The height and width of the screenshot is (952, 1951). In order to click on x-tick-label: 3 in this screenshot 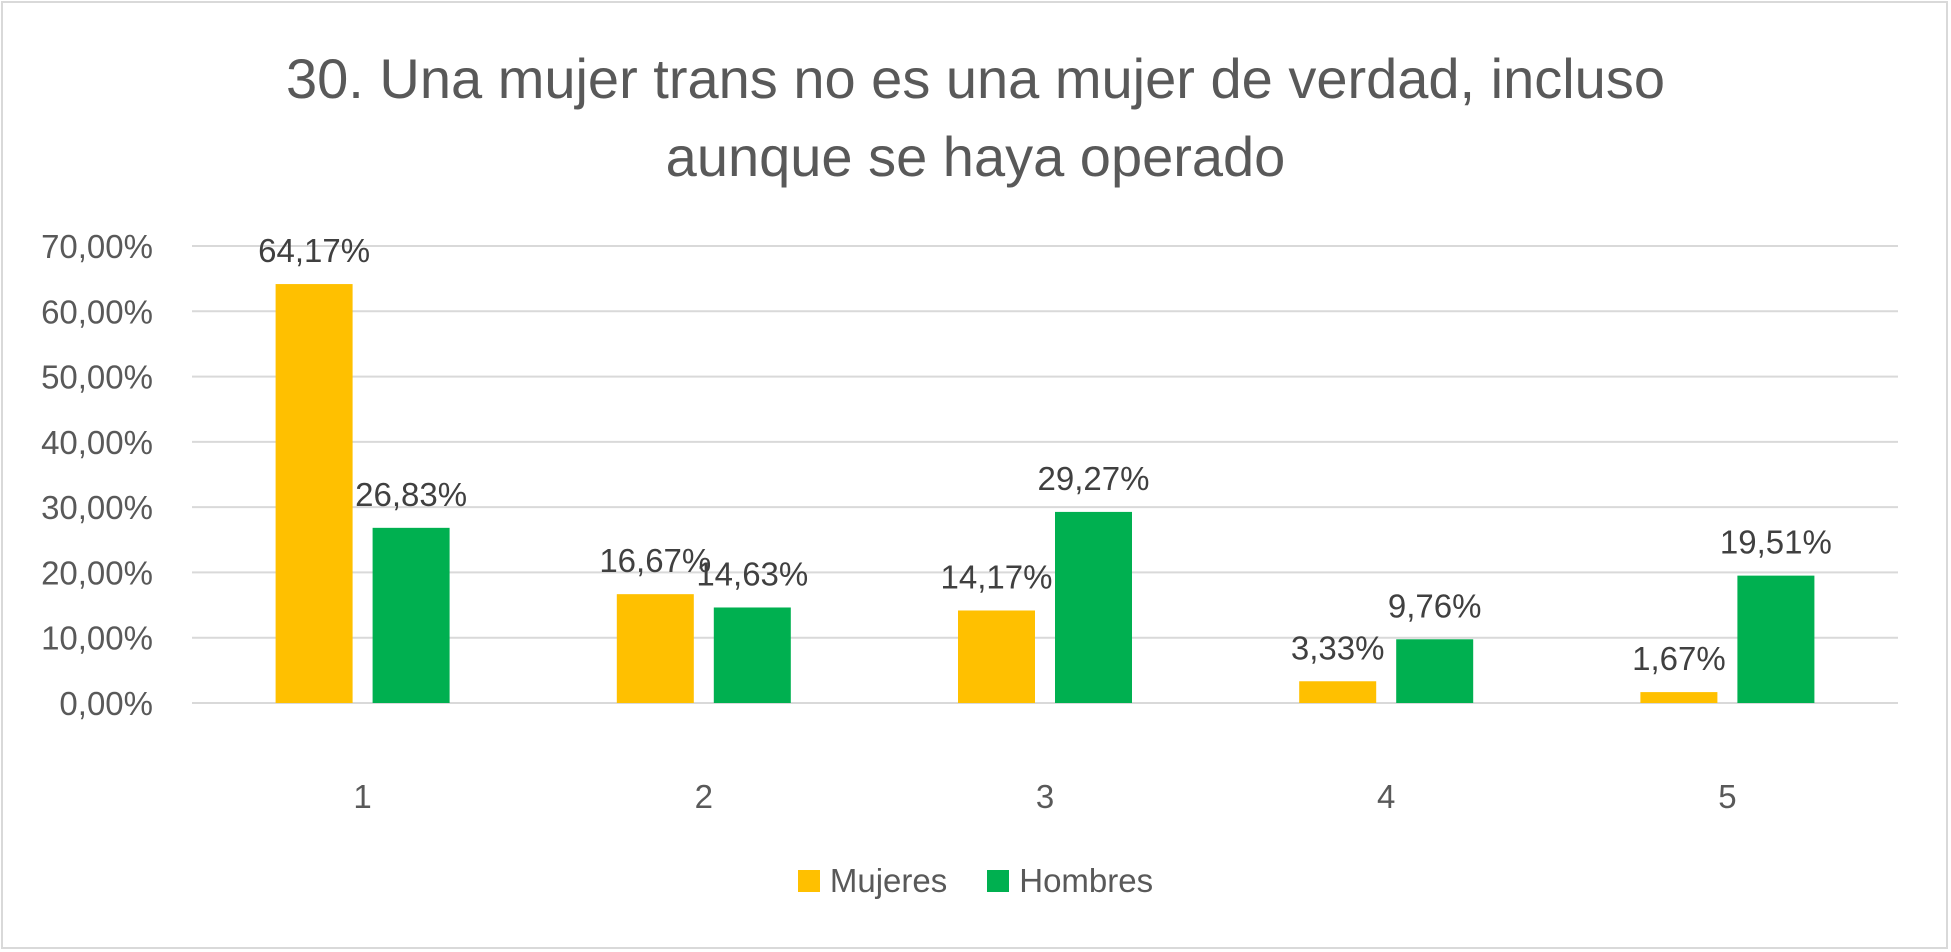, I will do `click(1045, 796)`.